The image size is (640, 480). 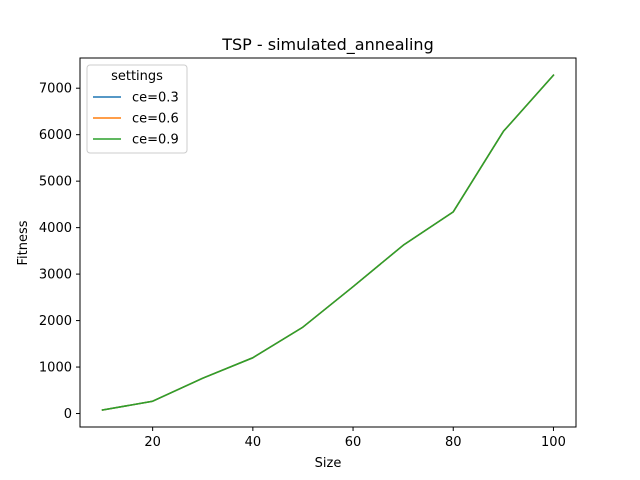 I want to click on legend-label-2: ce=0.6, so click(x=155, y=119).